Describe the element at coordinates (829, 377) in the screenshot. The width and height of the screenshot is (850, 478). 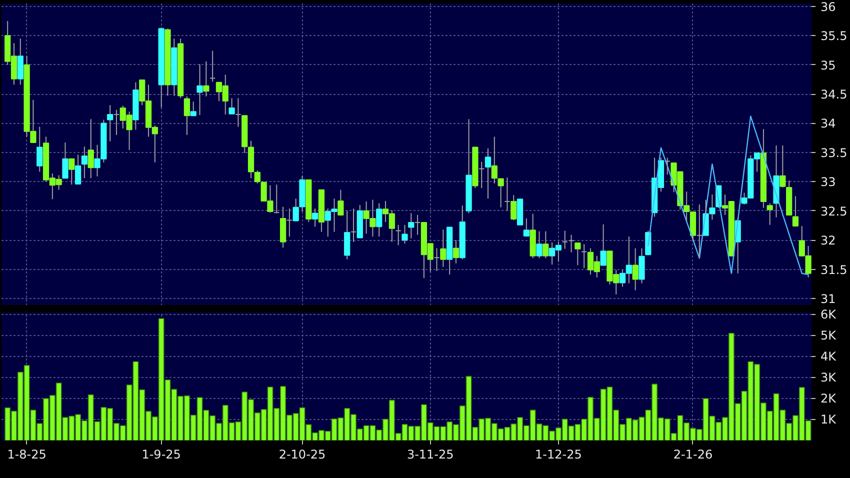
I see `y-tick-label: 3K` at that location.